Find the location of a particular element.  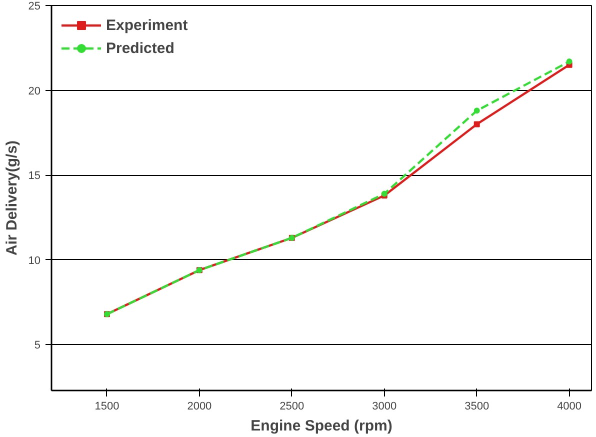

y-tick-label: 20 is located at coordinates (34, 91).